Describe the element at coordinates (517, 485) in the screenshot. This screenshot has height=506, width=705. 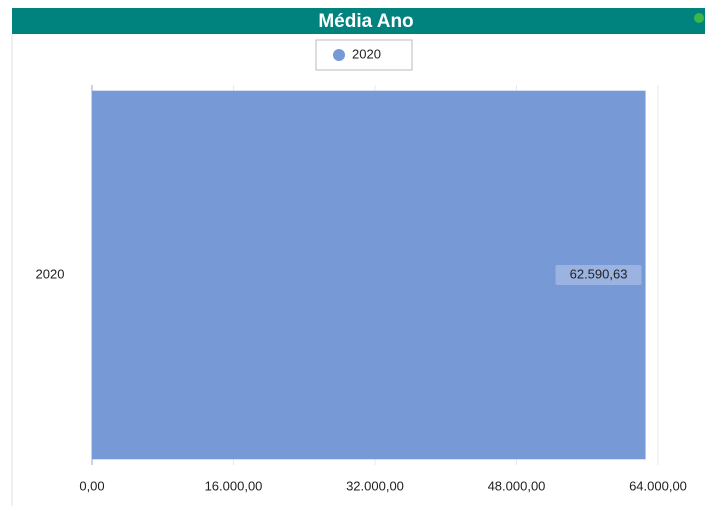
I see `x-tick-label: 48.000,00` at that location.